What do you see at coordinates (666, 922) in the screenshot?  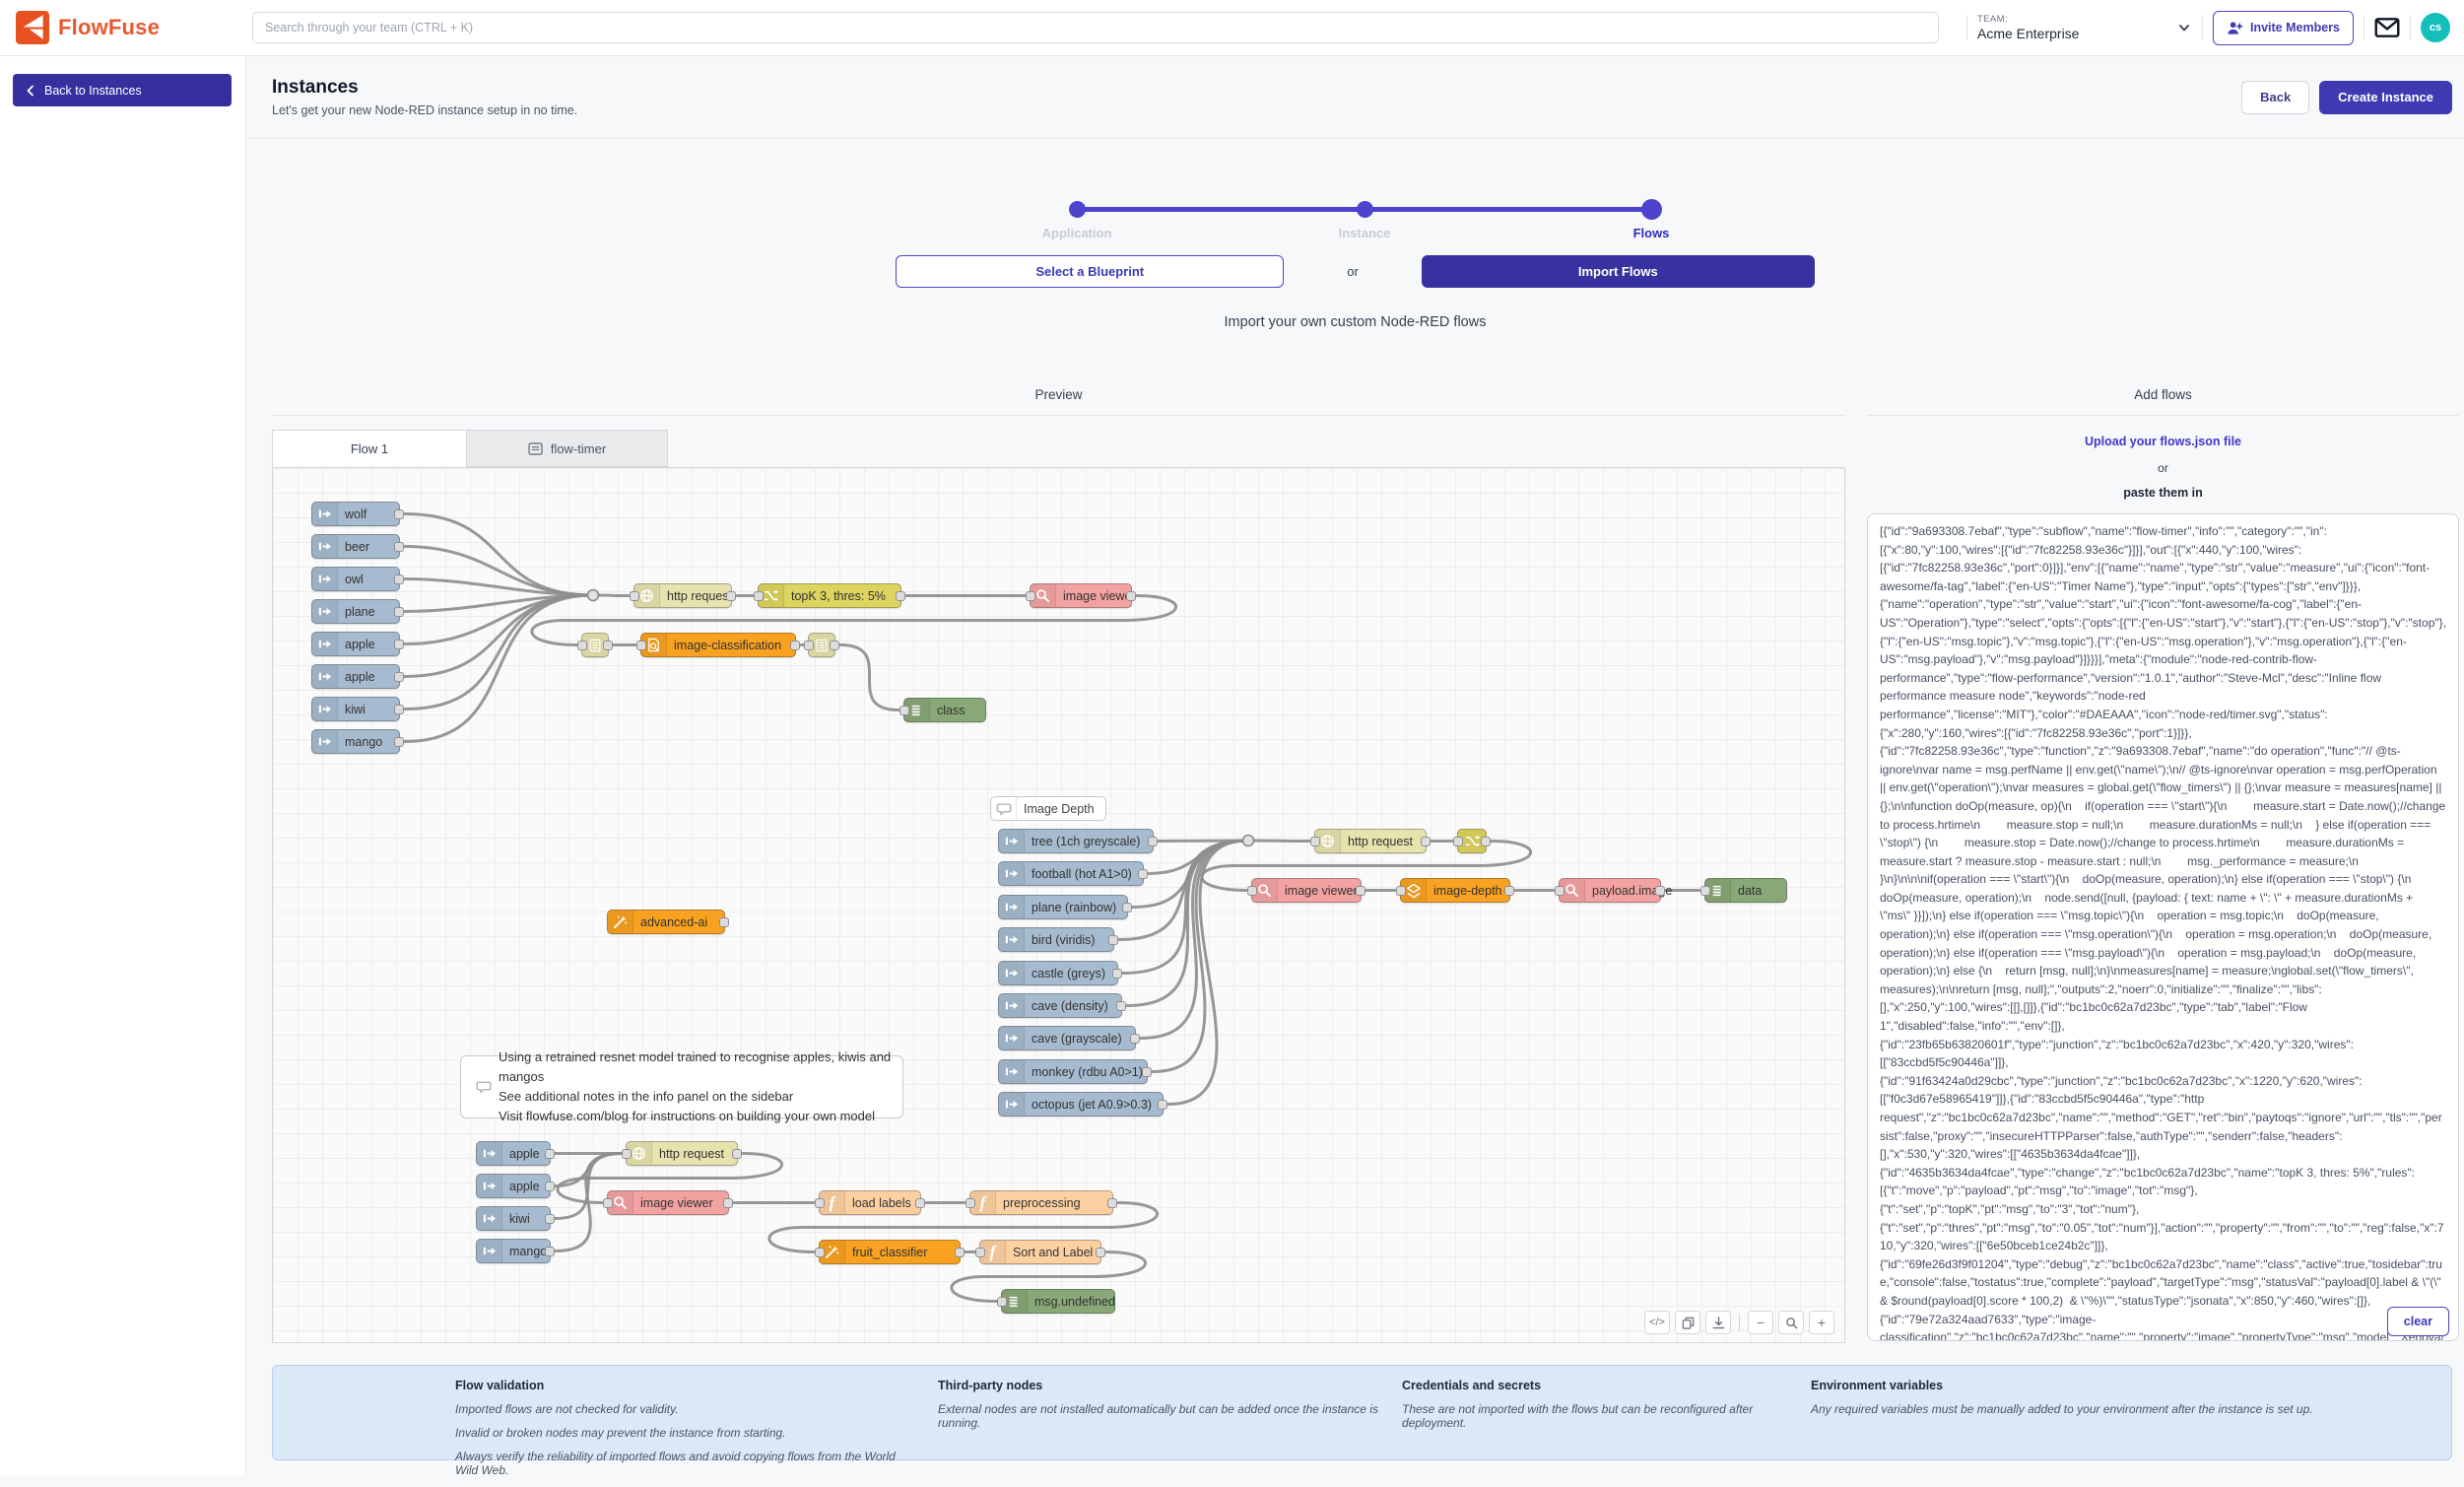 I see `flow-node-advanced-ai: advanced-ai` at bounding box center [666, 922].